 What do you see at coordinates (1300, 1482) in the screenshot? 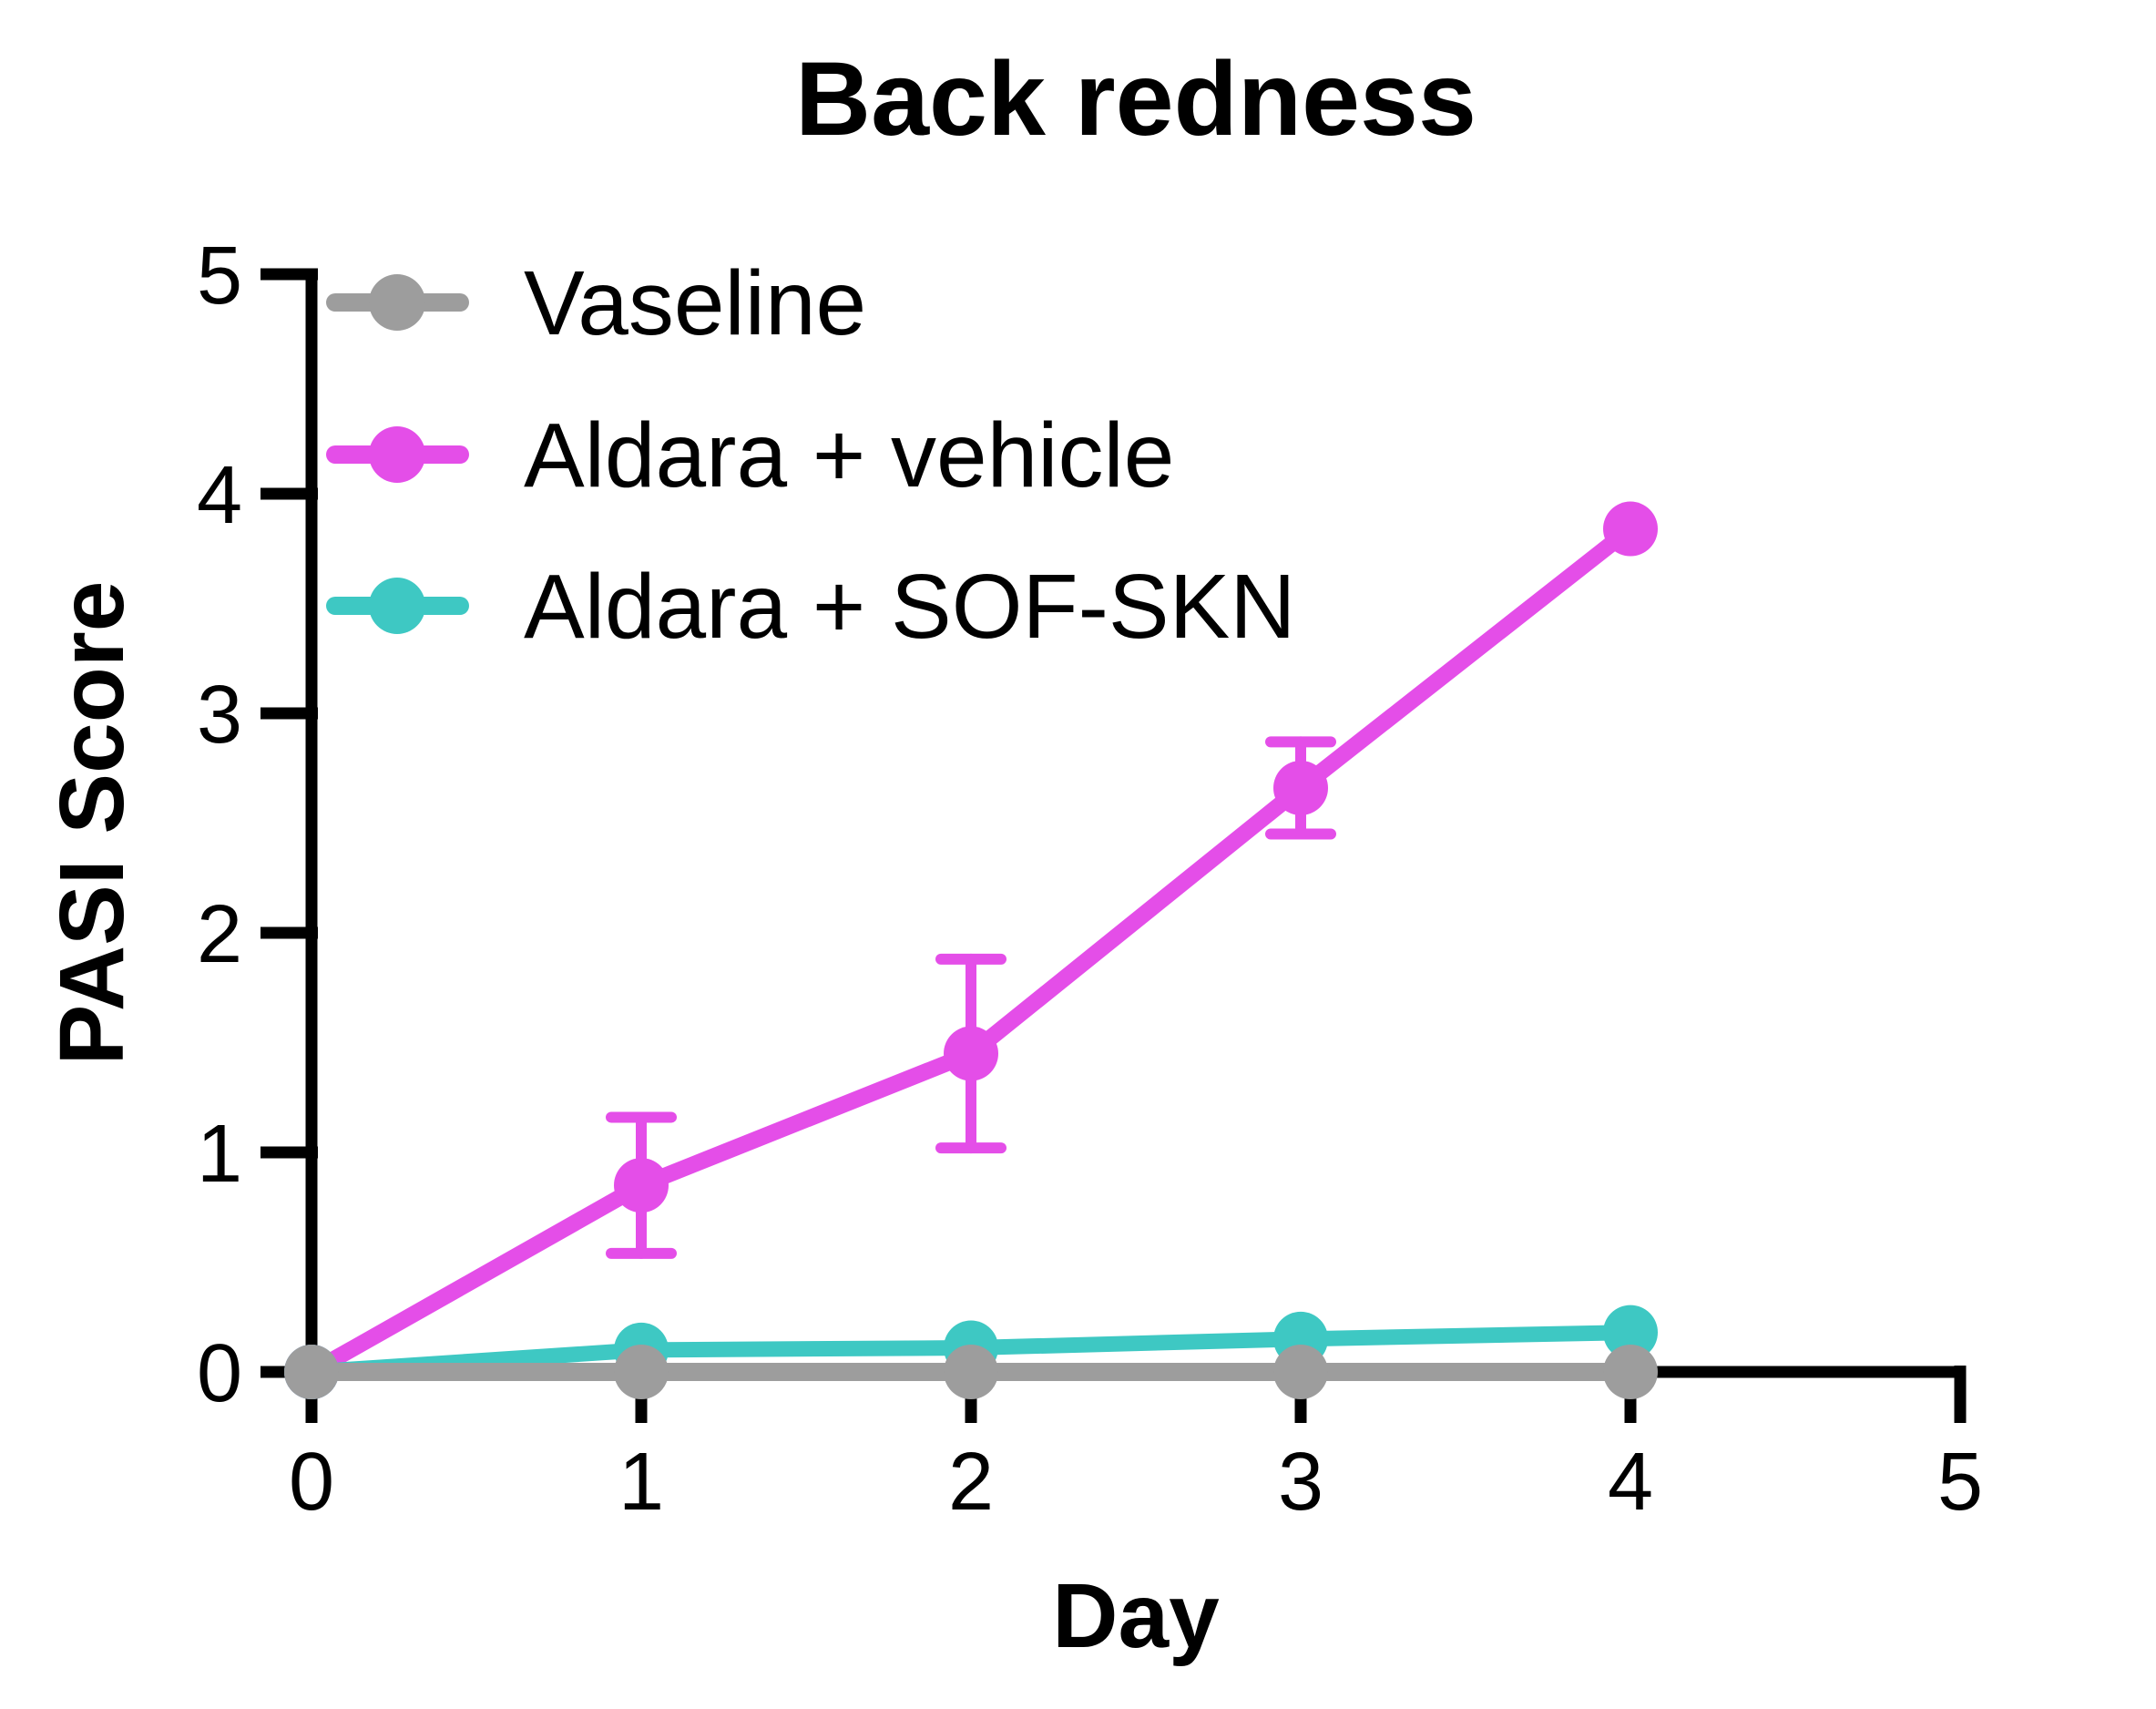
I see `x-tick-label-3: 3` at bounding box center [1300, 1482].